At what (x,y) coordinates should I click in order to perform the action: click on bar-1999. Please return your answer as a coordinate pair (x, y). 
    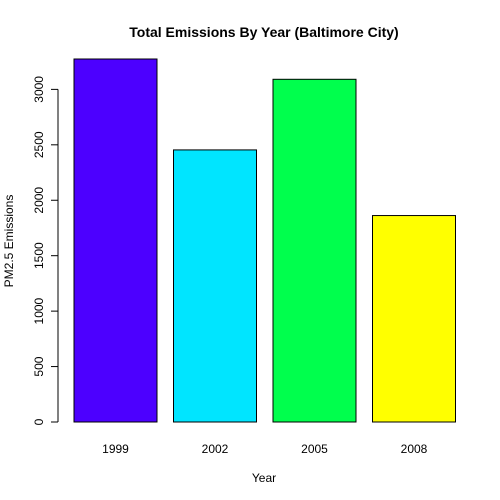
    Looking at the image, I should click on (115, 240).